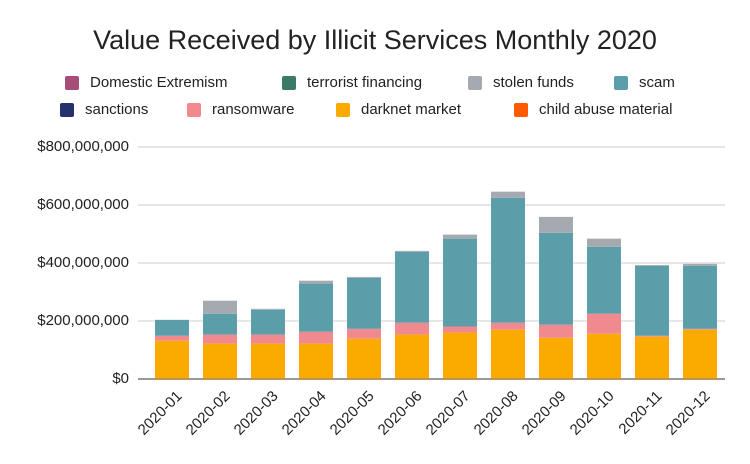 This screenshot has height=464, width=750. Describe the element at coordinates (83, 204) in the screenshot. I see `y-tick-label: $600,000,000` at that location.